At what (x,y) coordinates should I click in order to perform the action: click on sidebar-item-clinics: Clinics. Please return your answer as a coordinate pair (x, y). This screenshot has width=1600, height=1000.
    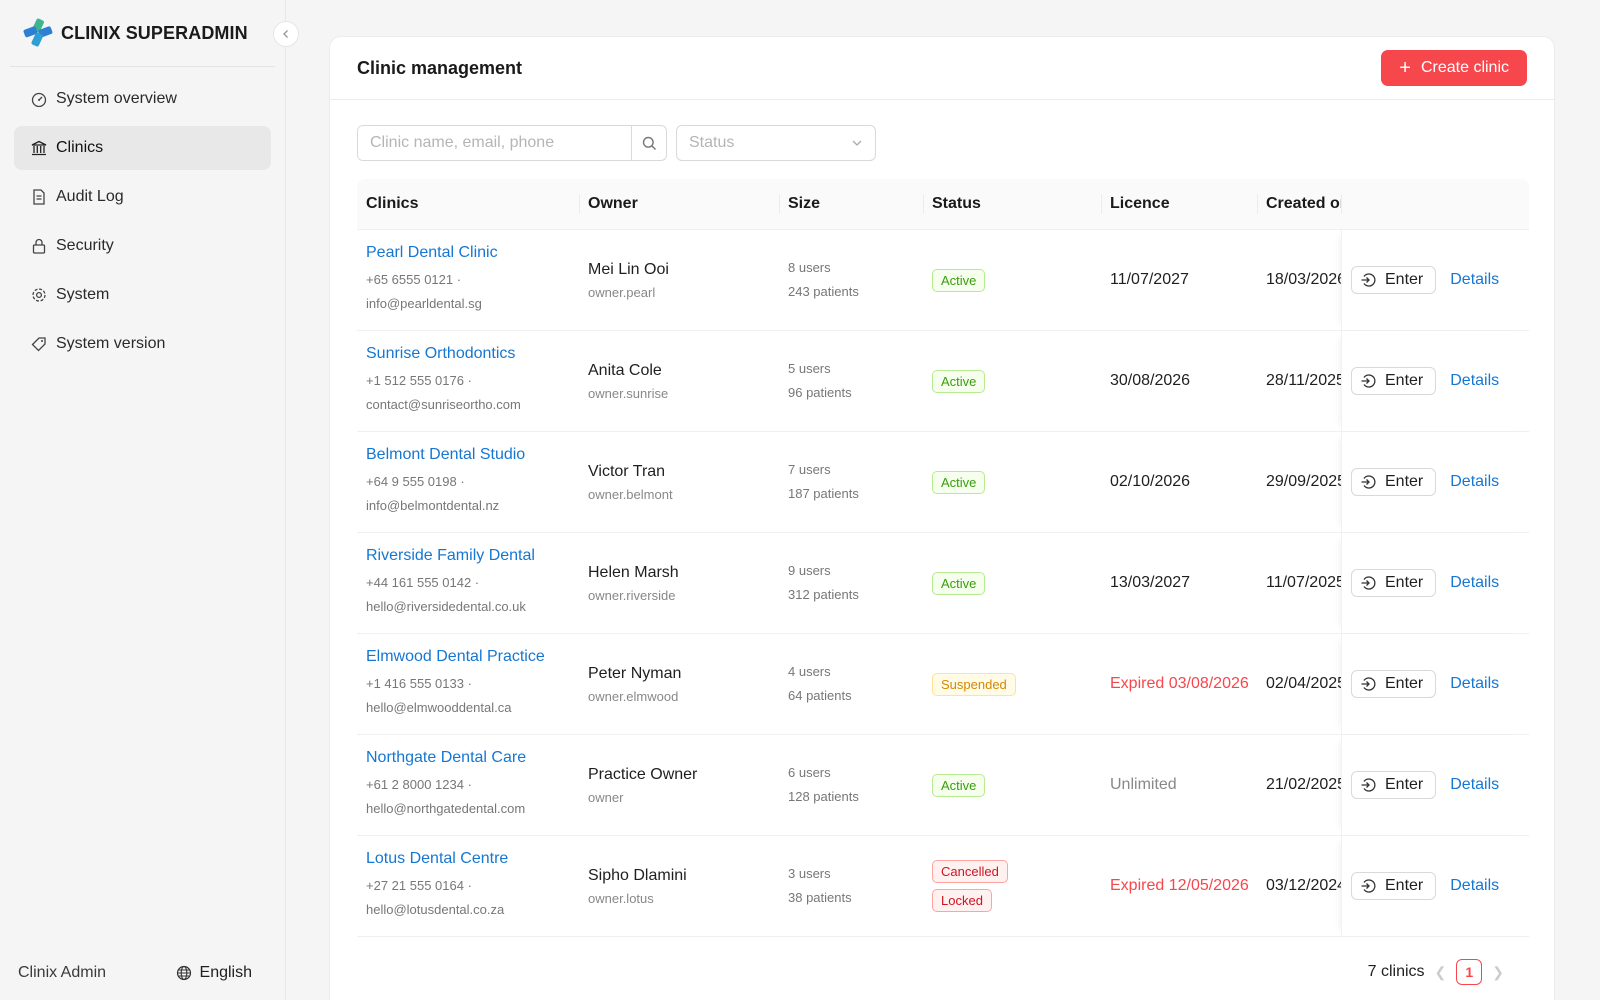
    Looking at the image, I should click on (142, 148).